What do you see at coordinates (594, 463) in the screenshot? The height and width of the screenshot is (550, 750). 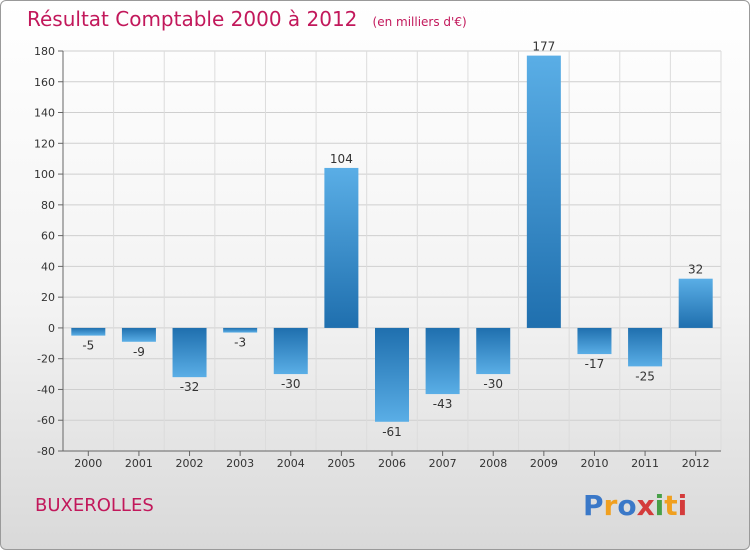 I see `x-tick-label: 2010` at bounding box center [594, 463].